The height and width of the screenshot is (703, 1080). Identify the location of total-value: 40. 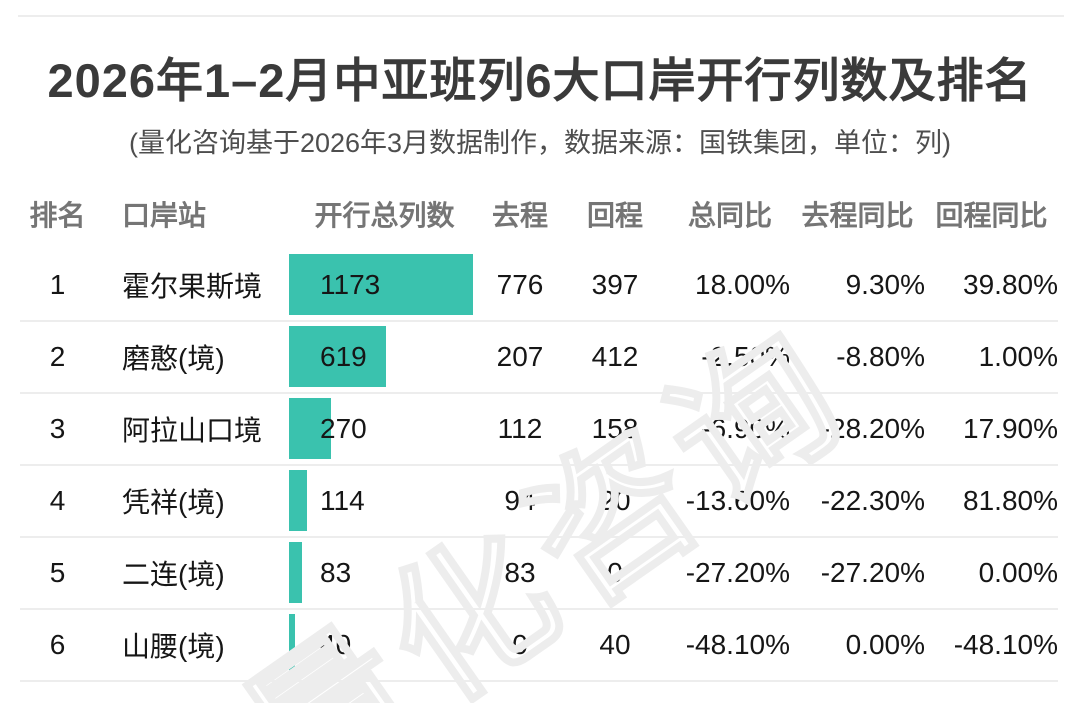
(336, 644).